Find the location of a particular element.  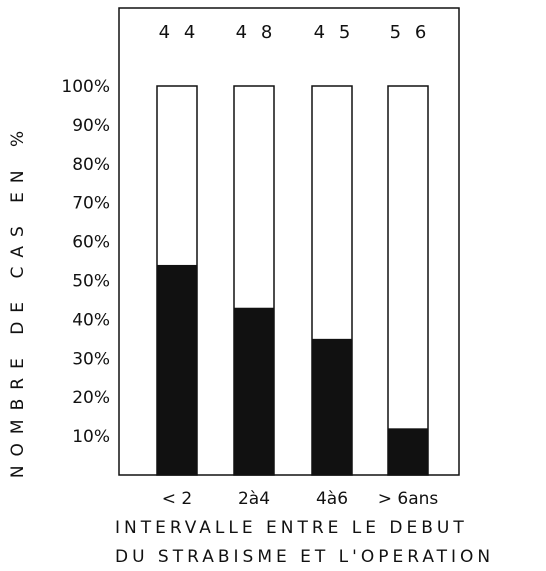

category-label: > 6ans is located at coordinates (408, 499).